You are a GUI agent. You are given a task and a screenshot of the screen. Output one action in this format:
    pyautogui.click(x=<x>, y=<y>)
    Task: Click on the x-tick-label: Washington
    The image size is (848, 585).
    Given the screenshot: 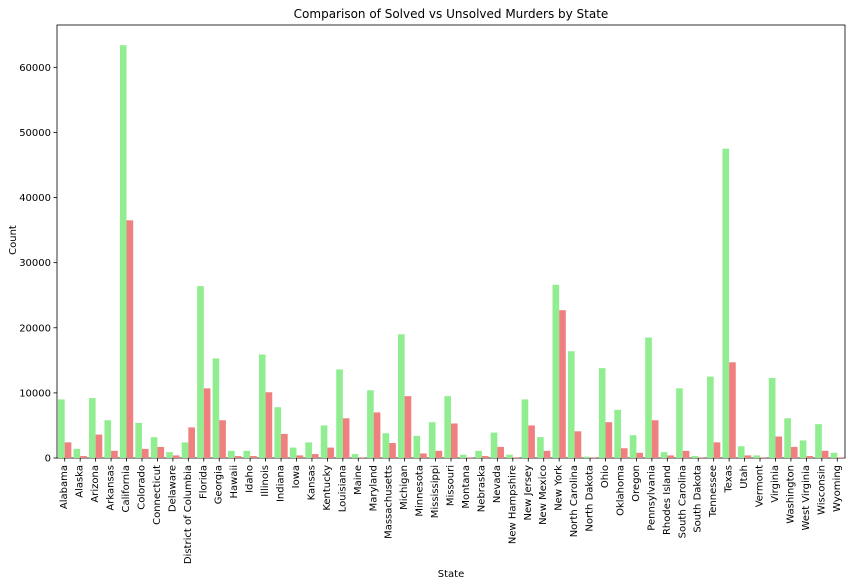 What is the action you would take?
    pyautogui.click(x=790, y=494)
    